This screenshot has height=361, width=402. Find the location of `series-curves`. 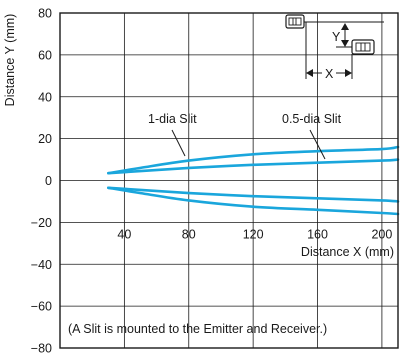

series-curves is located at coordinates (253, 180).